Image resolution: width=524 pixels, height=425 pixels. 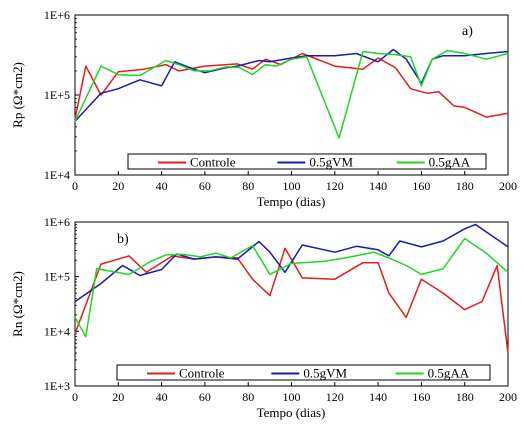 What do you see at coordinates (123, 239) in the screenshot?
I see `panel-label: b)` at bounding box center [123, 239].